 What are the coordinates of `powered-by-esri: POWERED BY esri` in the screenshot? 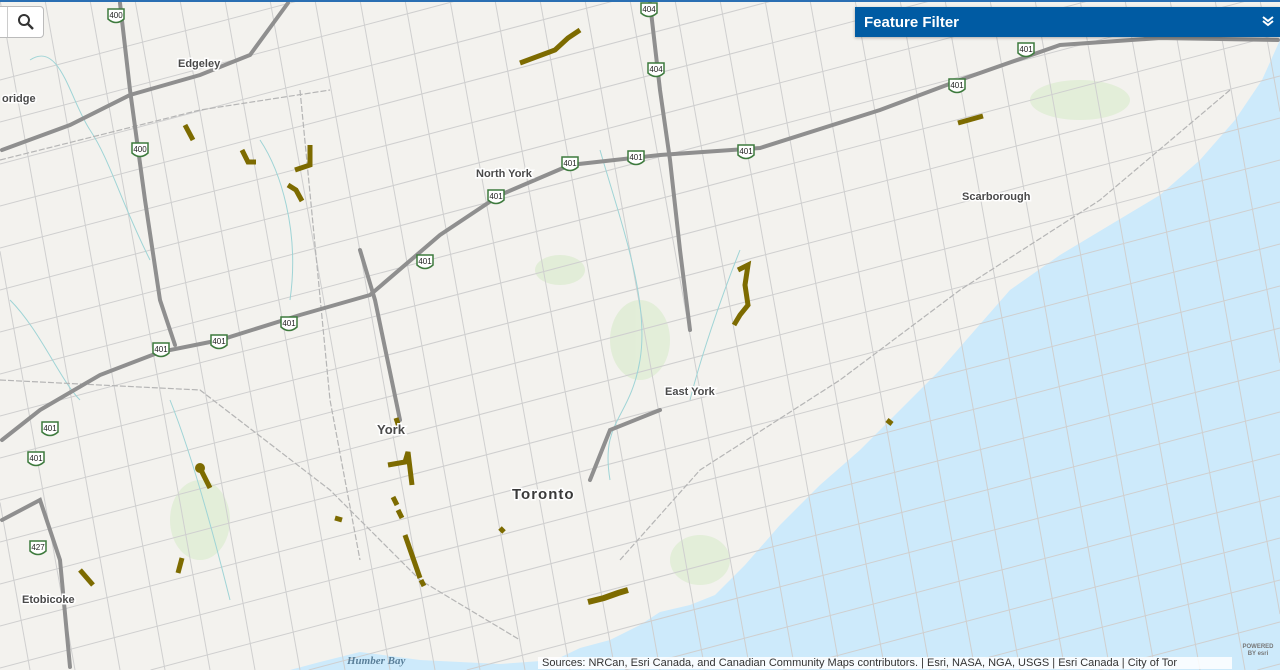 It's located at (1258, 650).